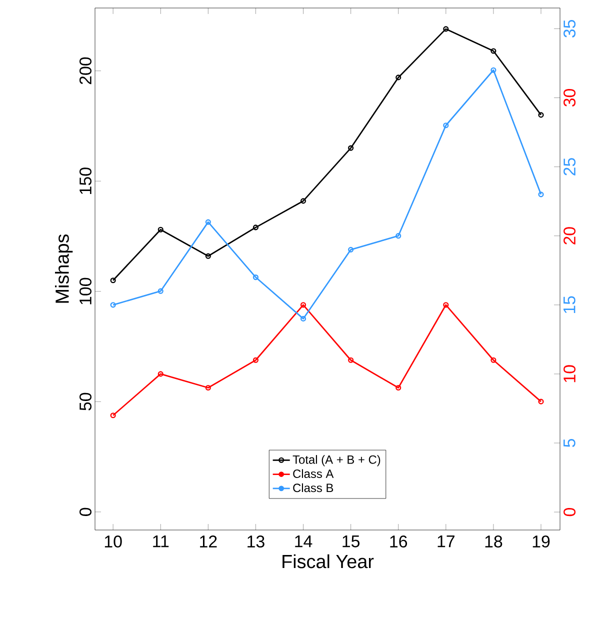 Image resolution: width=598 pixels, height=618 pixels. I want to click on legend-label: Class A, so click(313, 473).